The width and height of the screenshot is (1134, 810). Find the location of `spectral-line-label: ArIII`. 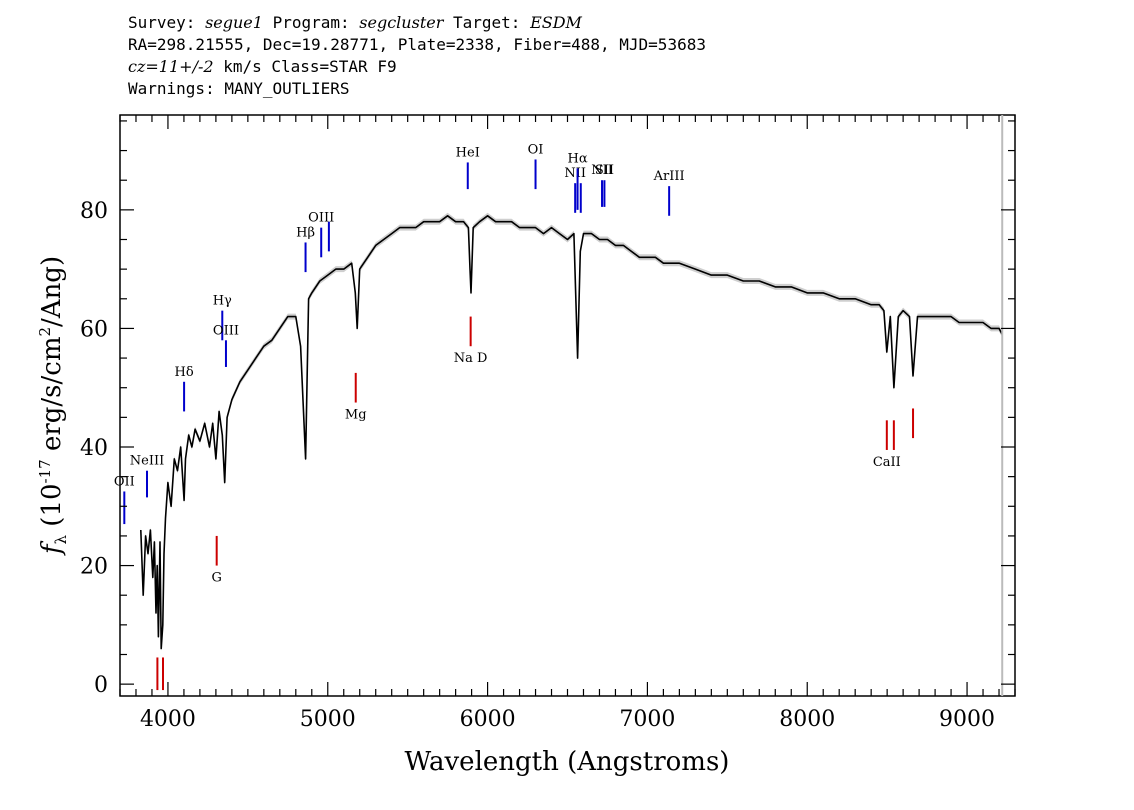

spectral-line-label: ArIII is located at coordinates (669, 176).